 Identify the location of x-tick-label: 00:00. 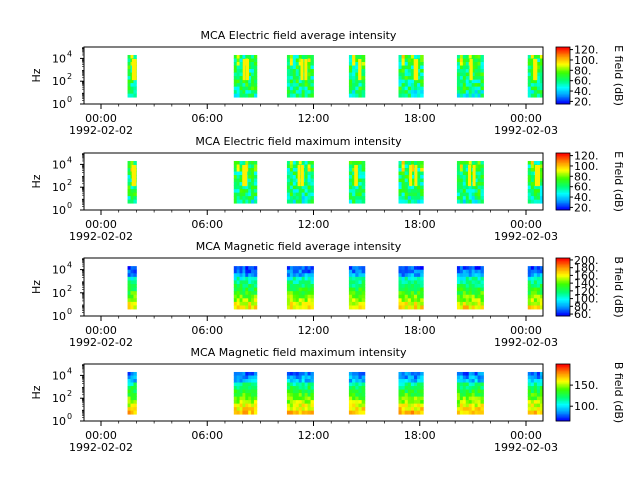
(526, 118).